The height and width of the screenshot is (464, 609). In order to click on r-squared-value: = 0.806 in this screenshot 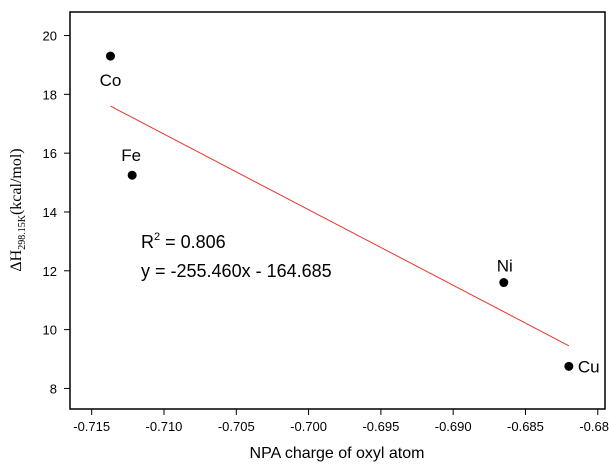, I will do `click(193, 242)`.